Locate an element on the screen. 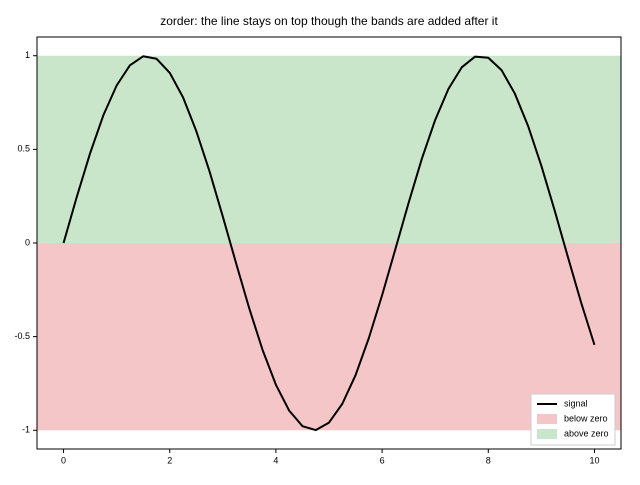  x-tick-label: 8 is located at coordinates (488, 460).